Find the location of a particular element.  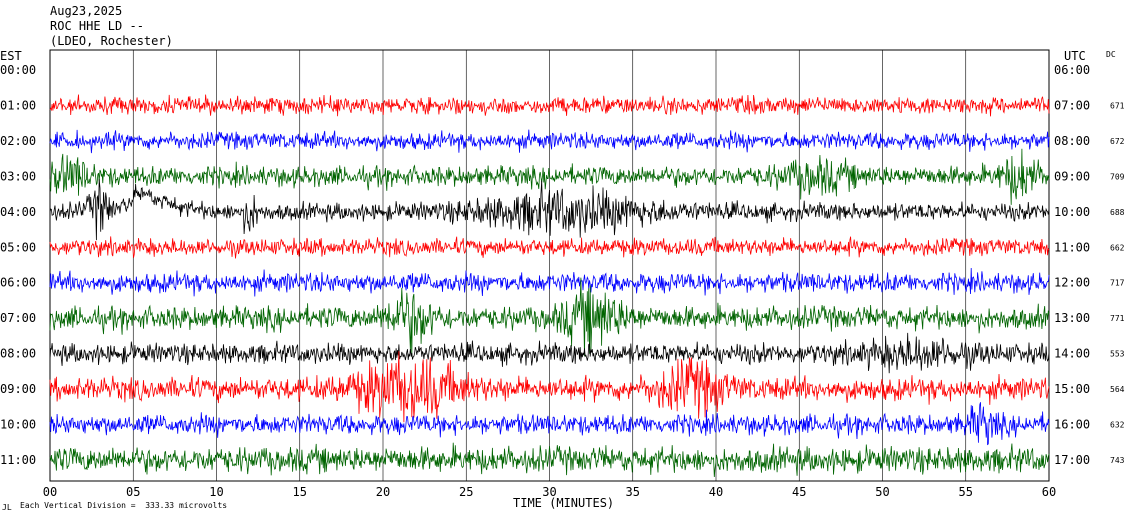

utc-time-label: 15:00 is located at coordinates (1072, 389).